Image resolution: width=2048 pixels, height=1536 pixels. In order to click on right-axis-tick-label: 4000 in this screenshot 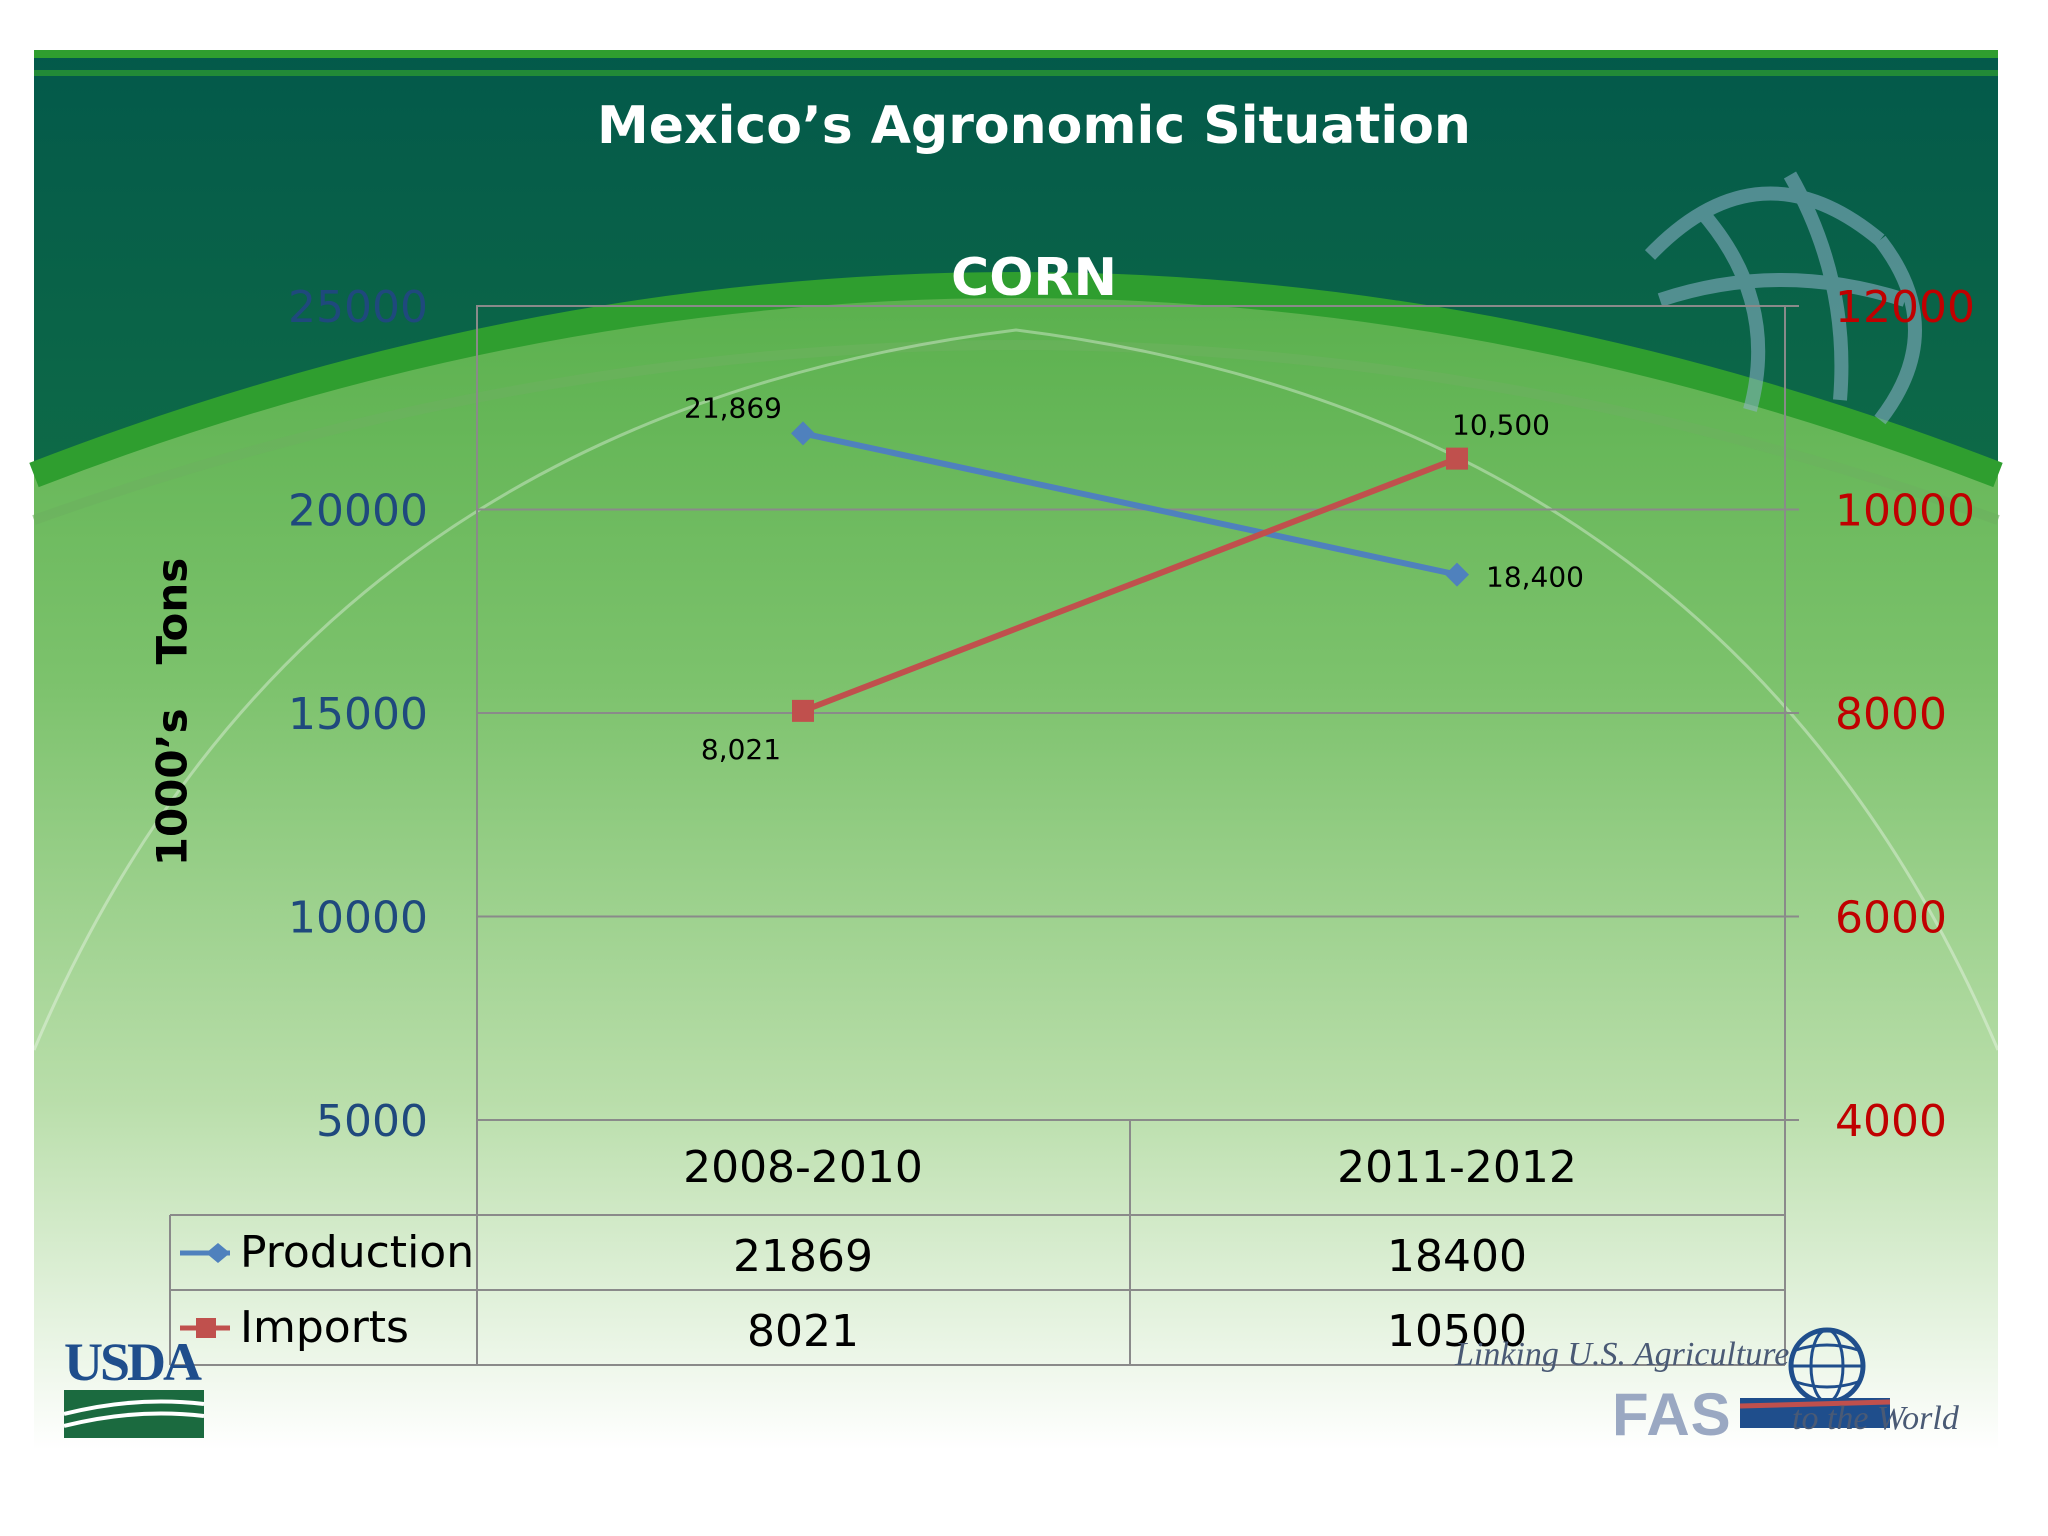, I will do `click(1891, 1121)`.